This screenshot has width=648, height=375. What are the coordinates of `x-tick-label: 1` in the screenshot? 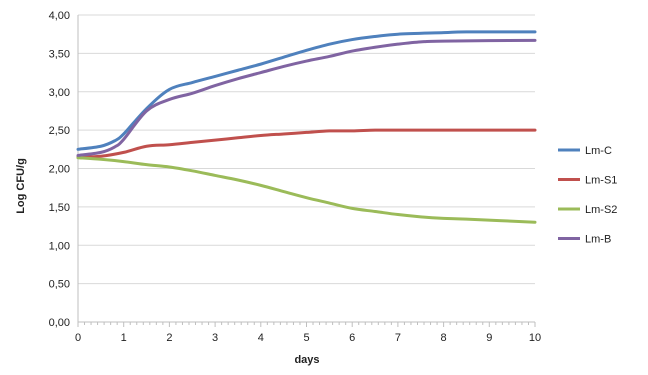 It's located at (124, 338).